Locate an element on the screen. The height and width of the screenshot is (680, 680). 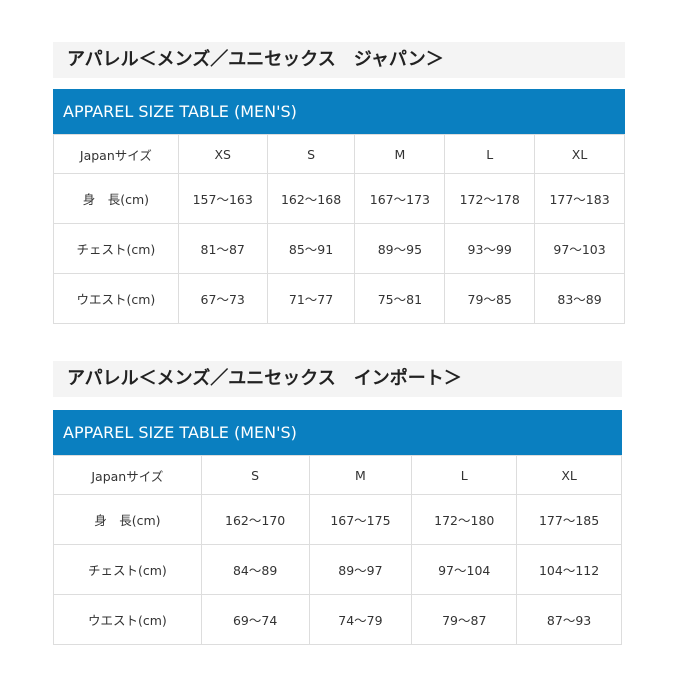
table-cell: 157～163 is located at coordinates (222, 198).